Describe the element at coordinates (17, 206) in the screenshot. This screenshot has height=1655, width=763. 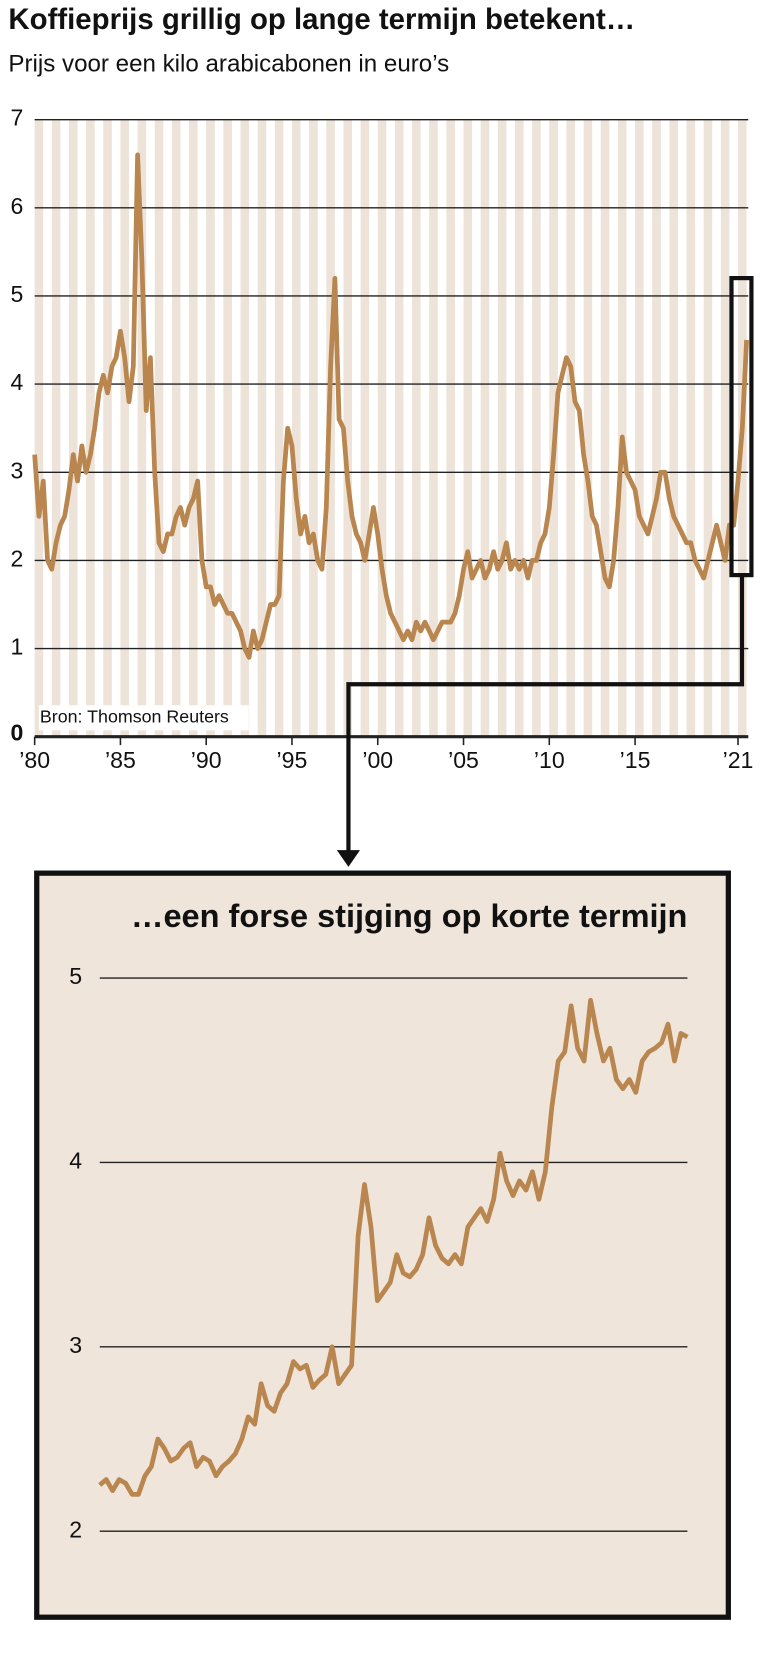
I see `y-tick-label: 6` at that location.